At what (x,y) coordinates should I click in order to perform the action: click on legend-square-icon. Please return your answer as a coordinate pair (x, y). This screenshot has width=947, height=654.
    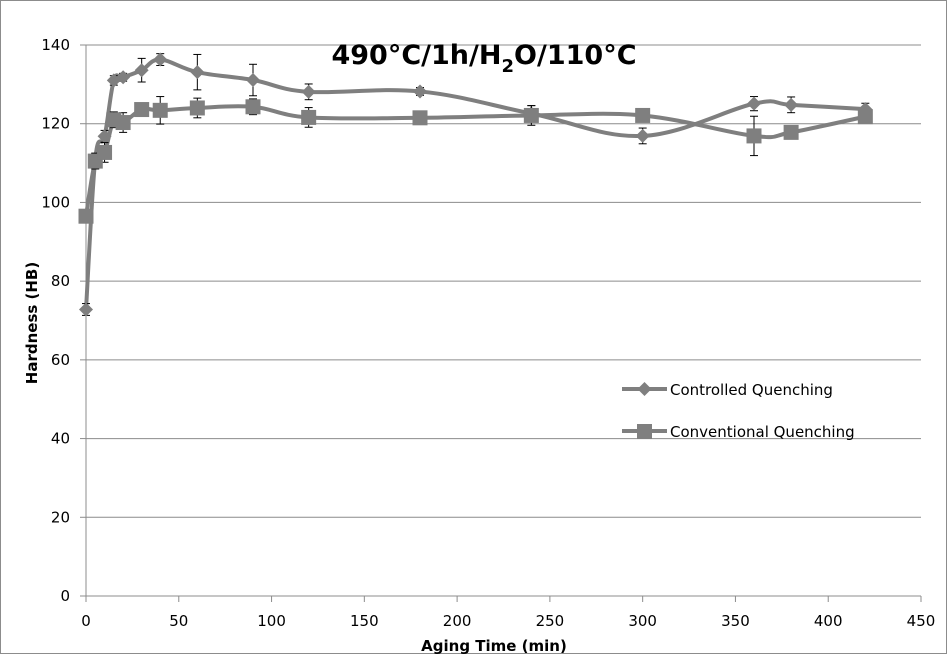
    Looking at the image, I should click on (644, 431).